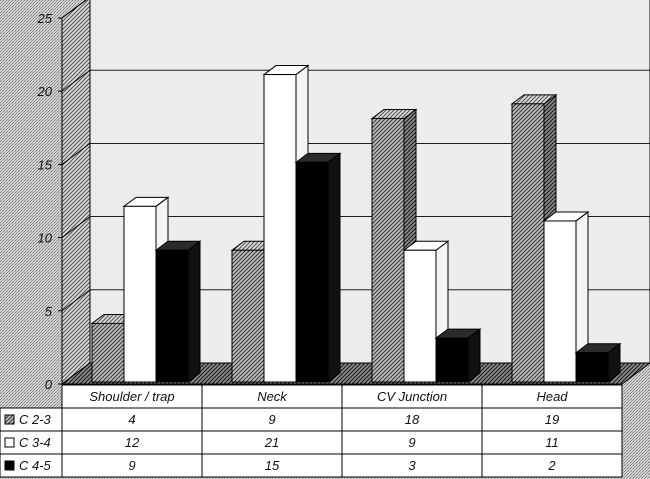  I want to click on table-value: 2, so click(551, 465).